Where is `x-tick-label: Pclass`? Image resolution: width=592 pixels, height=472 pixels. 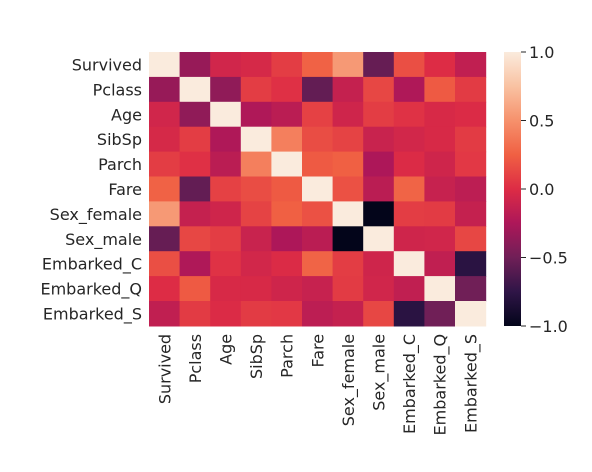
x-tick-label: Pclass is located at coordinates (195, 358).